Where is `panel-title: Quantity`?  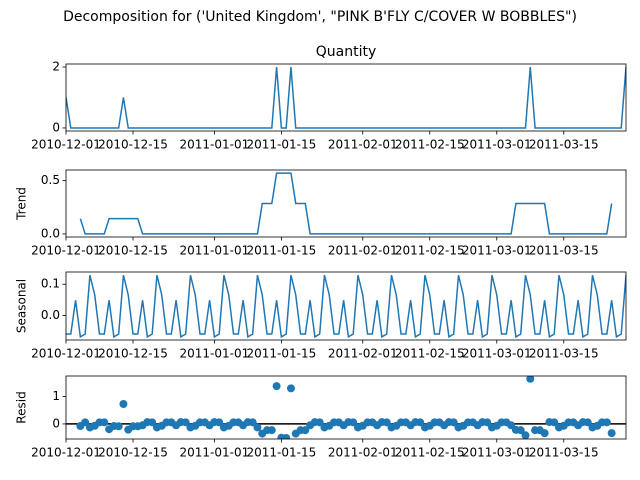 panel-title: Quantity is located at coordinates (346, 52).